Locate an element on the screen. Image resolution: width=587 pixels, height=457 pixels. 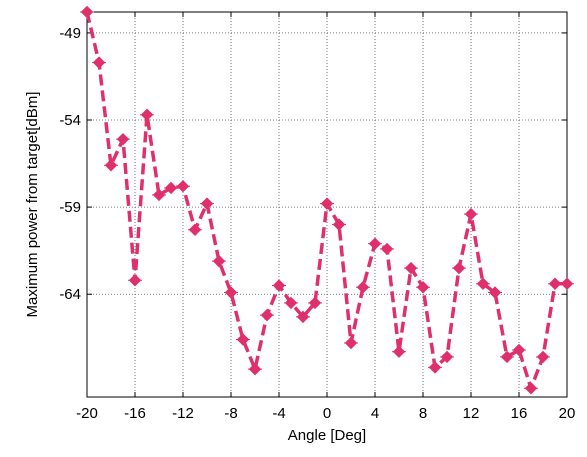
x-tick-label: 8 is located at coordinates (423, 413).